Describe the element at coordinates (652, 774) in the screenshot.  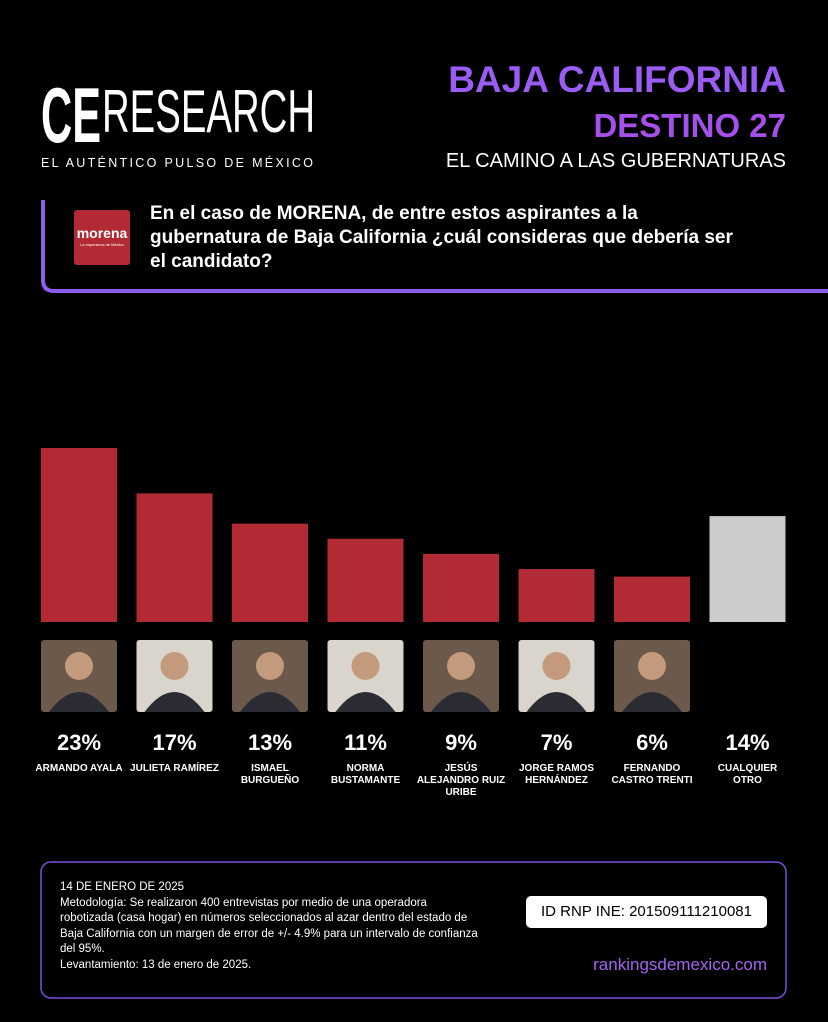
I see `category-label: FERNANDO CASTRO TRENTI` at that location.